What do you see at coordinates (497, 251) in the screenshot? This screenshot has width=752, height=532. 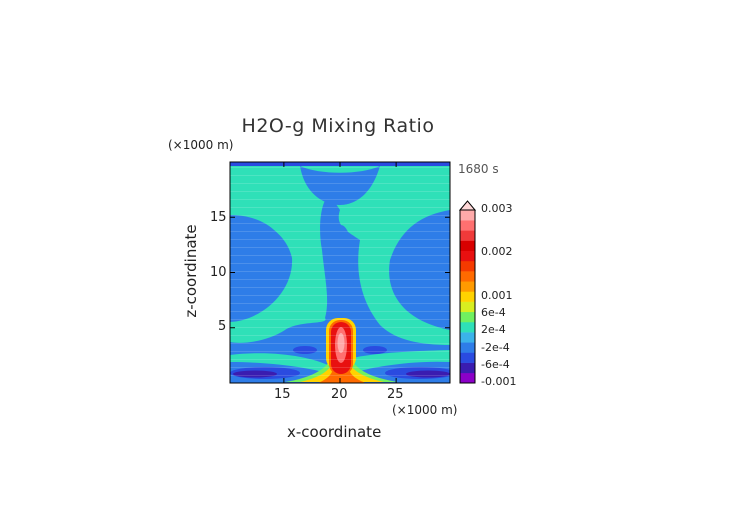 I see `colorbar-label: 0.002` at bounding box center [497, 251].